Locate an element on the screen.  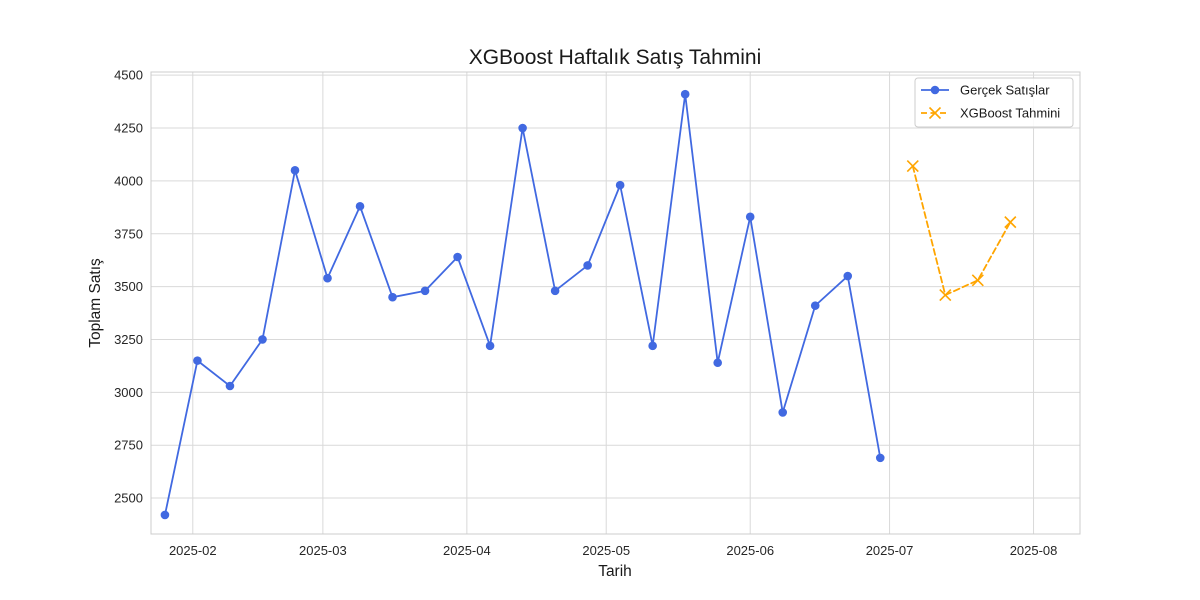
legend-item: Gerçek Satışlar is located at coordinates (985, 90).